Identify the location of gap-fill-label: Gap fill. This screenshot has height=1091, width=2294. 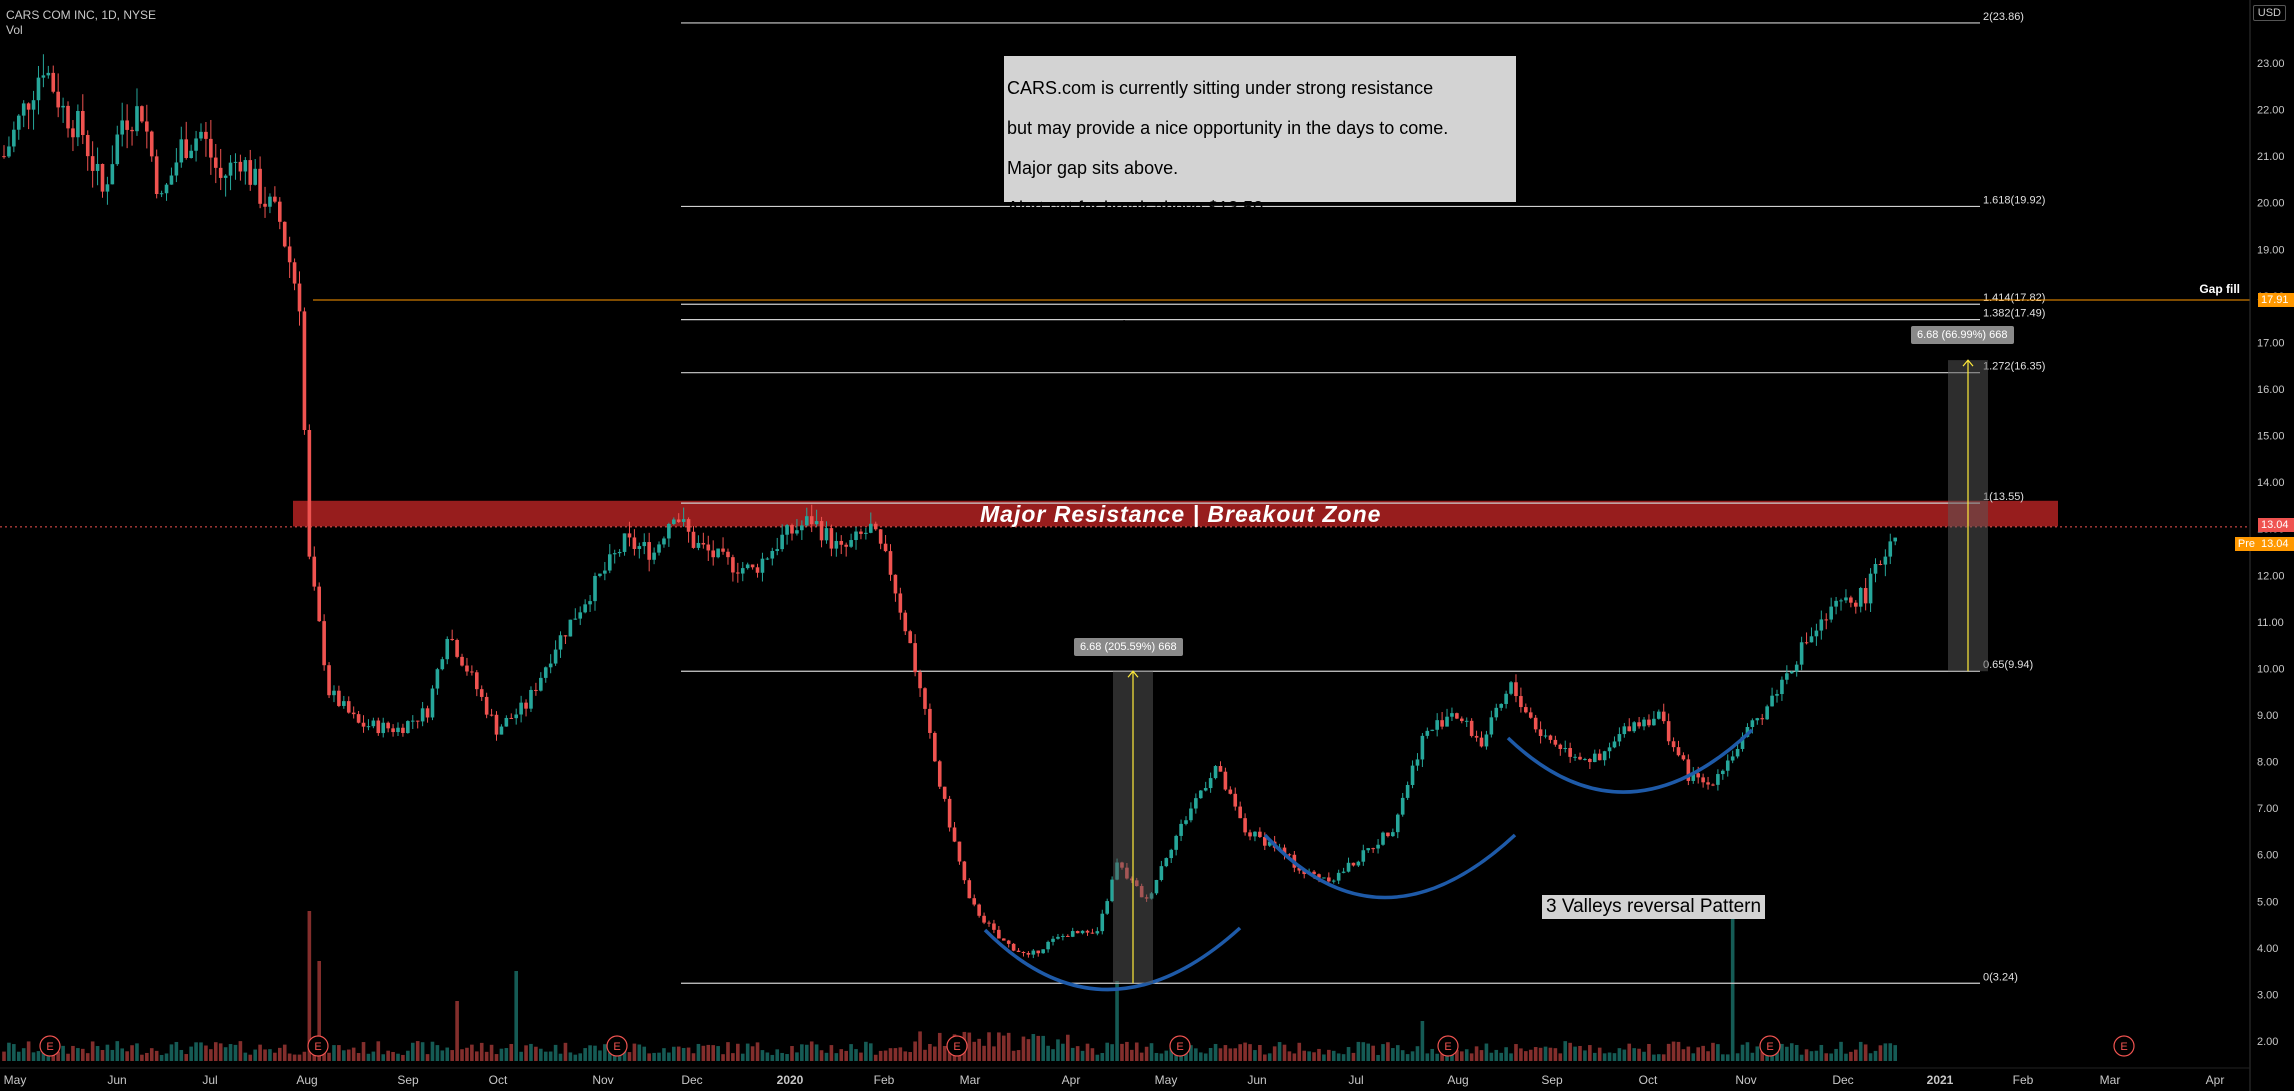
(2219, 289).